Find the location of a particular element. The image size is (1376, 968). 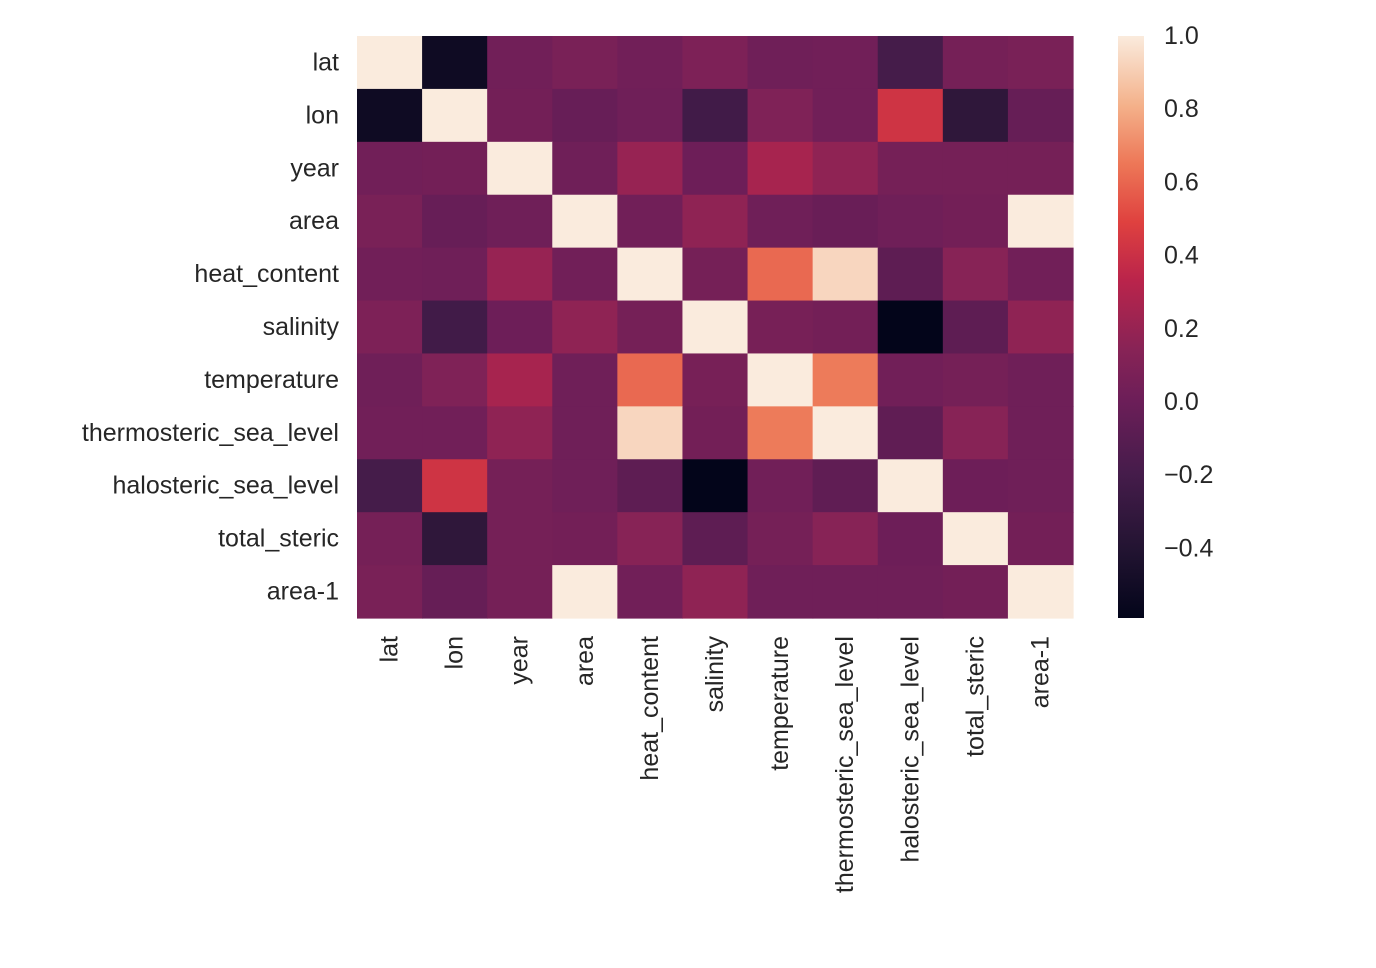

heatmap-cell-area-area is located at coordinates (585, 221).